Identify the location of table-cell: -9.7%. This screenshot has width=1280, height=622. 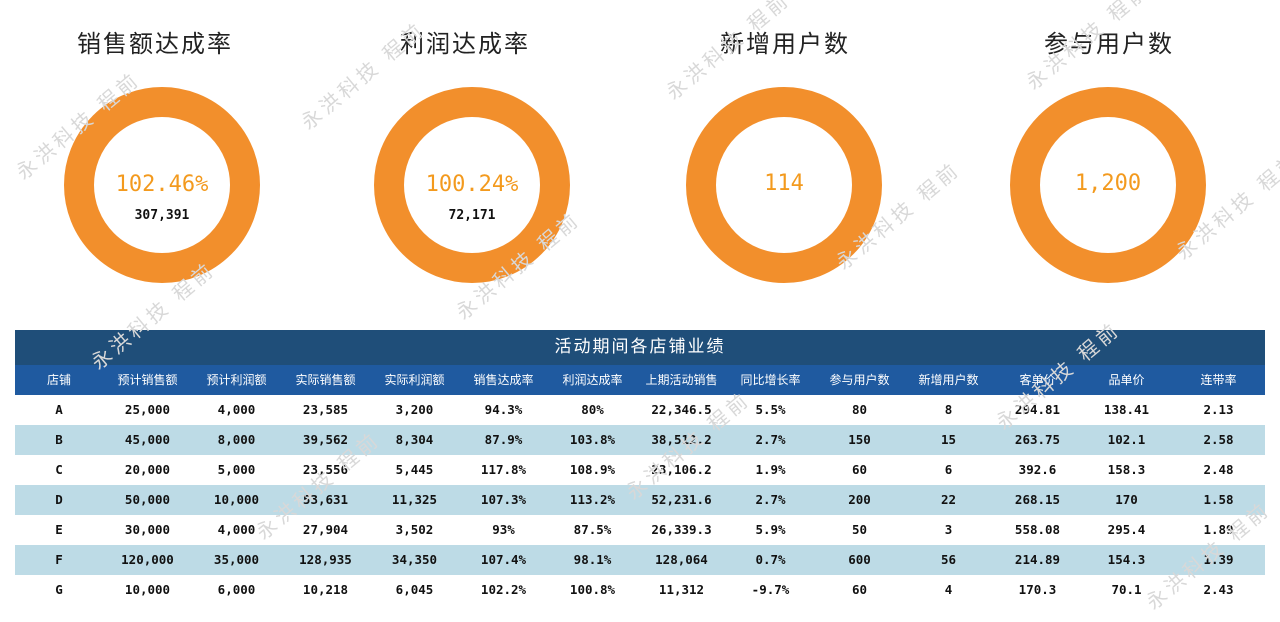
(770, 589).